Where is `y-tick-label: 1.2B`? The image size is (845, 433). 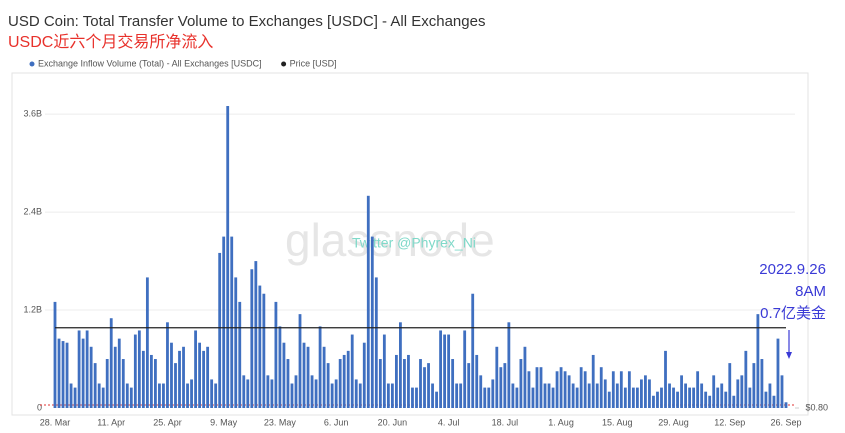 y-tick-label: 1.2B is located at coordinates (32, 309).